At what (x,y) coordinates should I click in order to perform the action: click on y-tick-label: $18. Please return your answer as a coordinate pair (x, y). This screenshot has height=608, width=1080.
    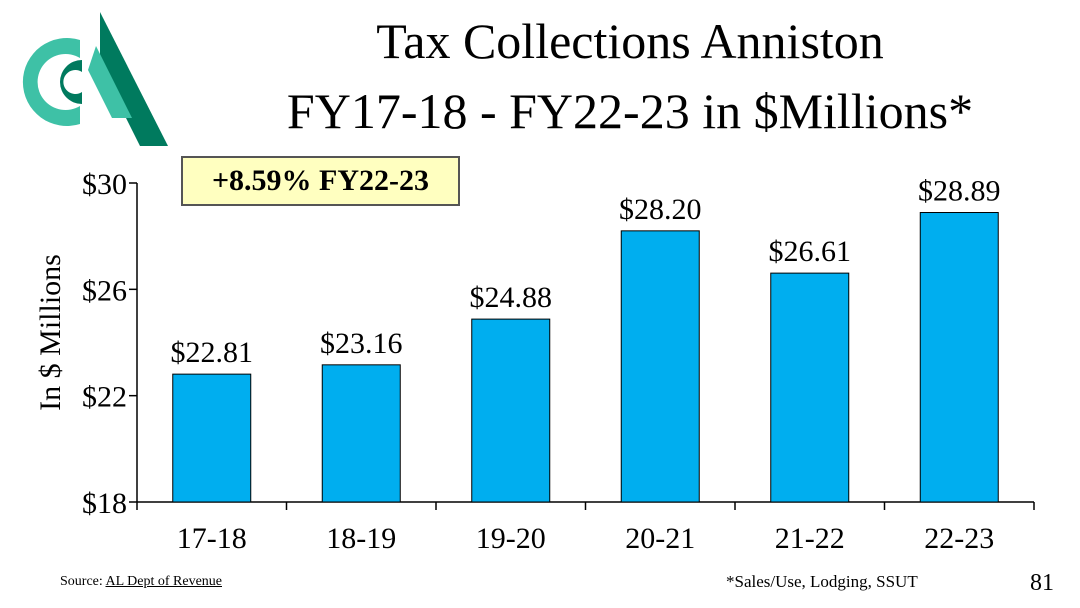
    Looking at the image, I should click on (104, 503).